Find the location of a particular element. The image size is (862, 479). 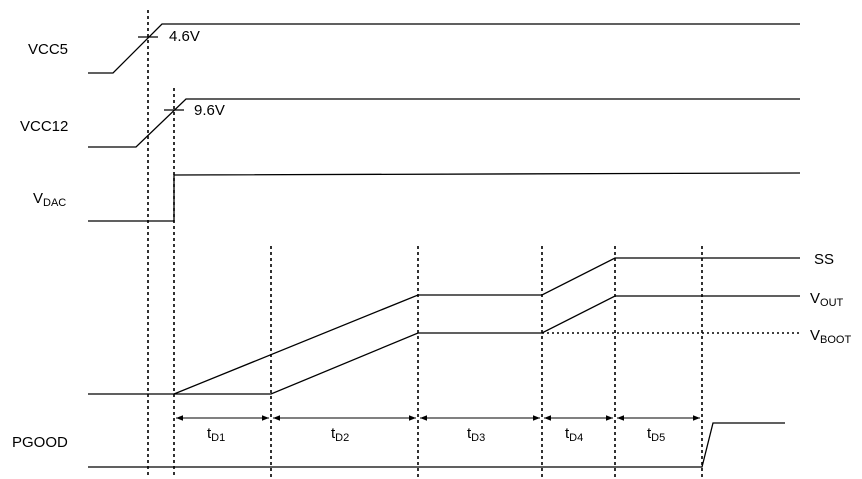

td3-label-main: t is located at coordinates (469, 433).